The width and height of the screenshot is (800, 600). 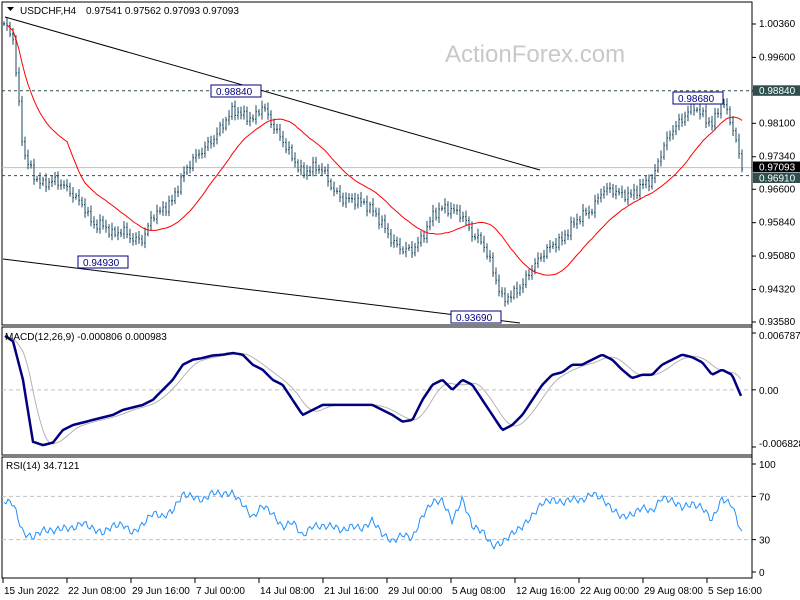 I want to click on triangle-down-icon, so click(x=10, y=9).